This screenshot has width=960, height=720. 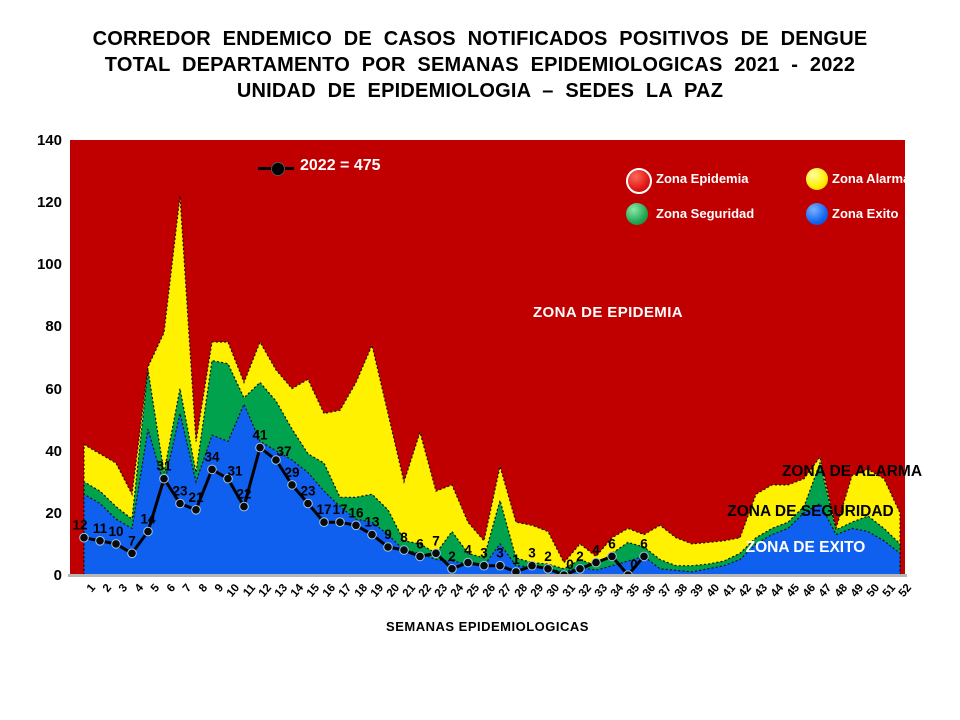 I want to click on zone-label-alarma: ZONA DE ALARMA, so click(x=852, y=471).